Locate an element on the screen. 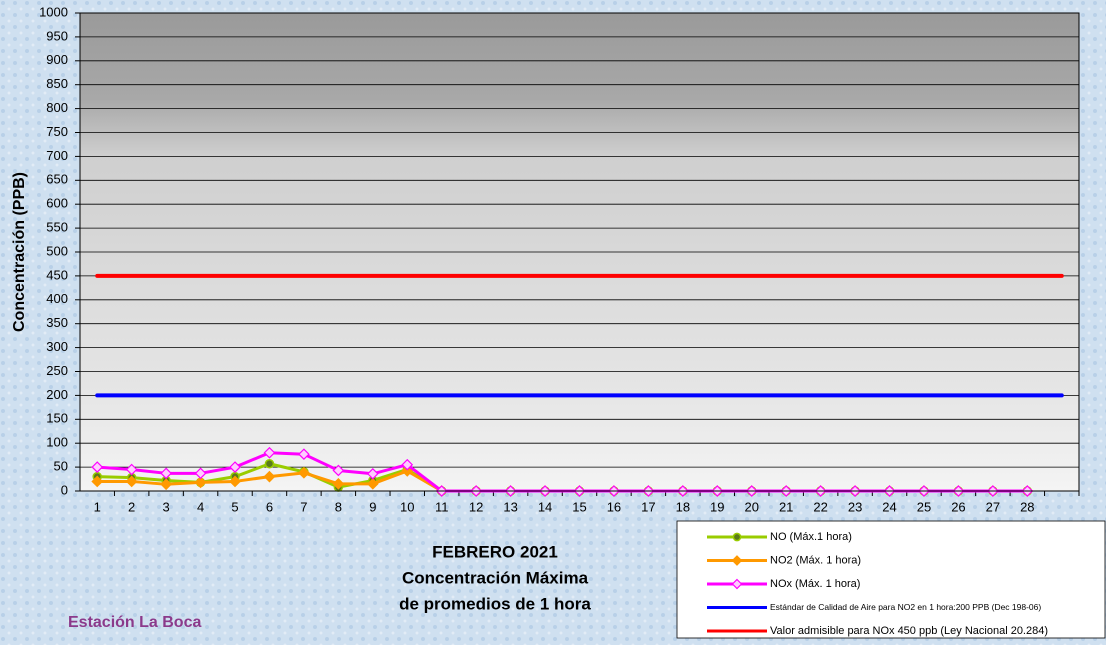  y-tick-label: 100 is located at coordinates (57, 442).